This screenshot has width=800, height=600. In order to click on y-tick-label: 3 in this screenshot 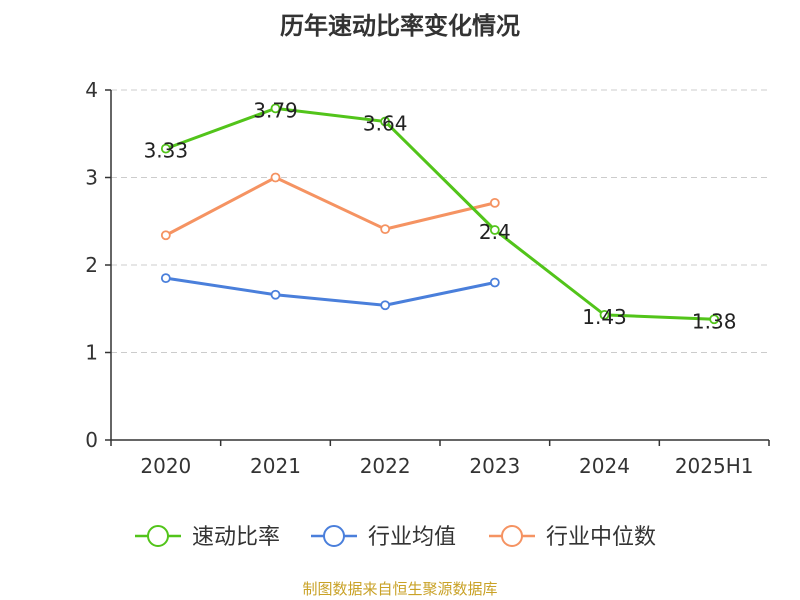, I will do `click(91, 178)`.